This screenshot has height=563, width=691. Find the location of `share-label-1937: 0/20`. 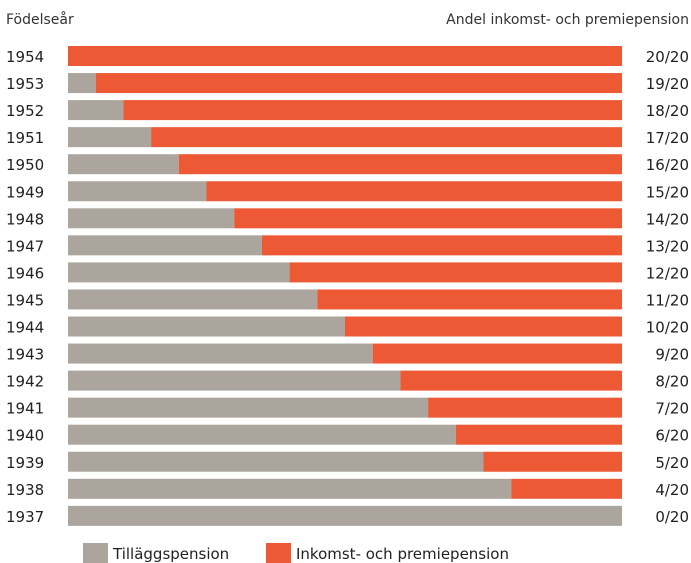

share-label-1937: 0/20 is located at coordinates (672, 517).